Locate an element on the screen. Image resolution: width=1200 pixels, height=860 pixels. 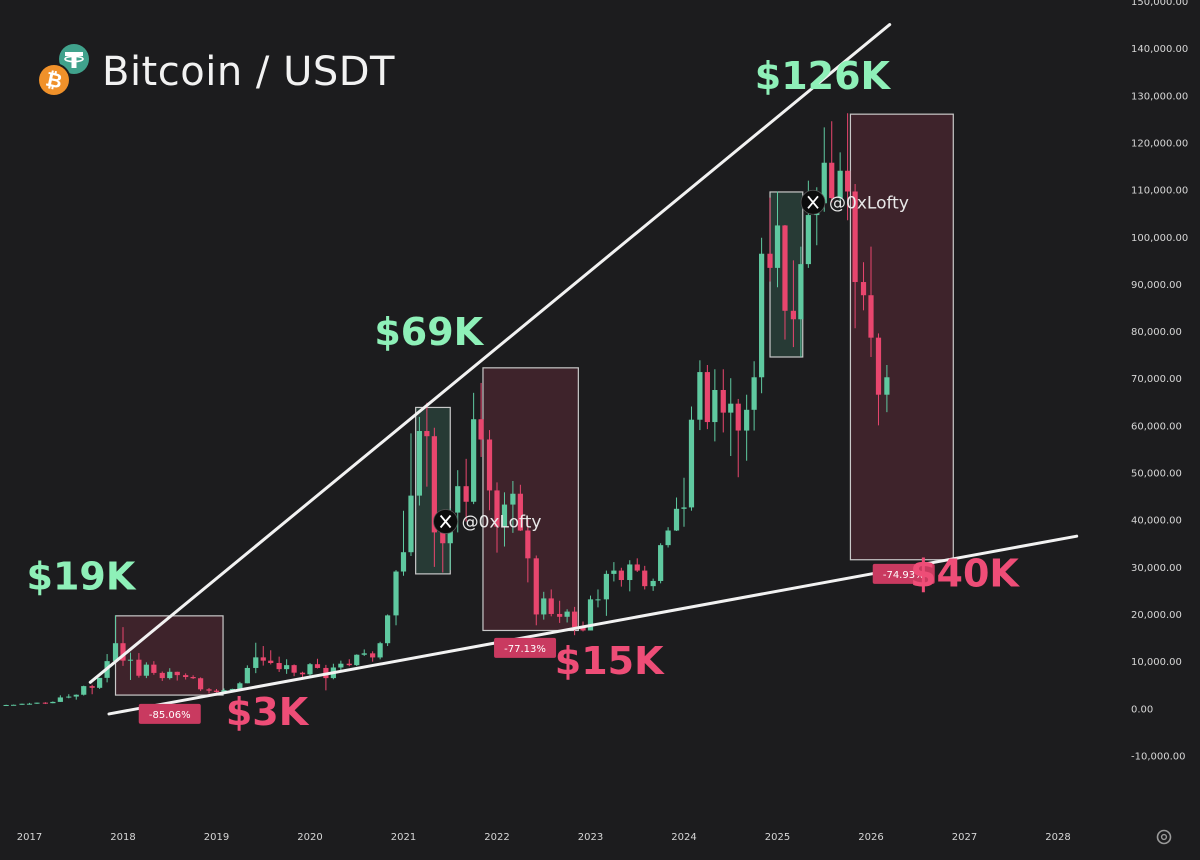
percent-tags: -85.06% -77.13% -74.93% is located at coordinates (536, 643).